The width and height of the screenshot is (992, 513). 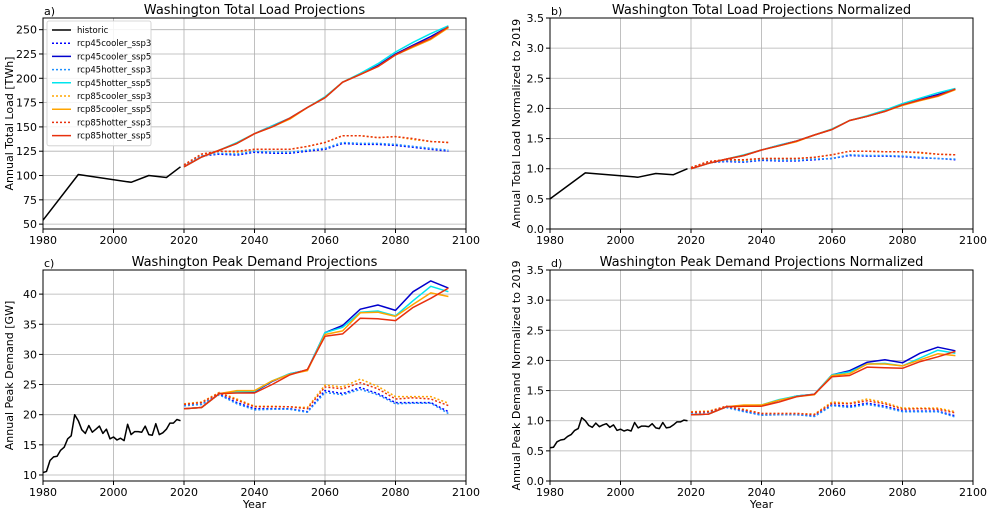 I want to click on series-line-rcp85hotter_ssp3, so click(x=316, y=150).